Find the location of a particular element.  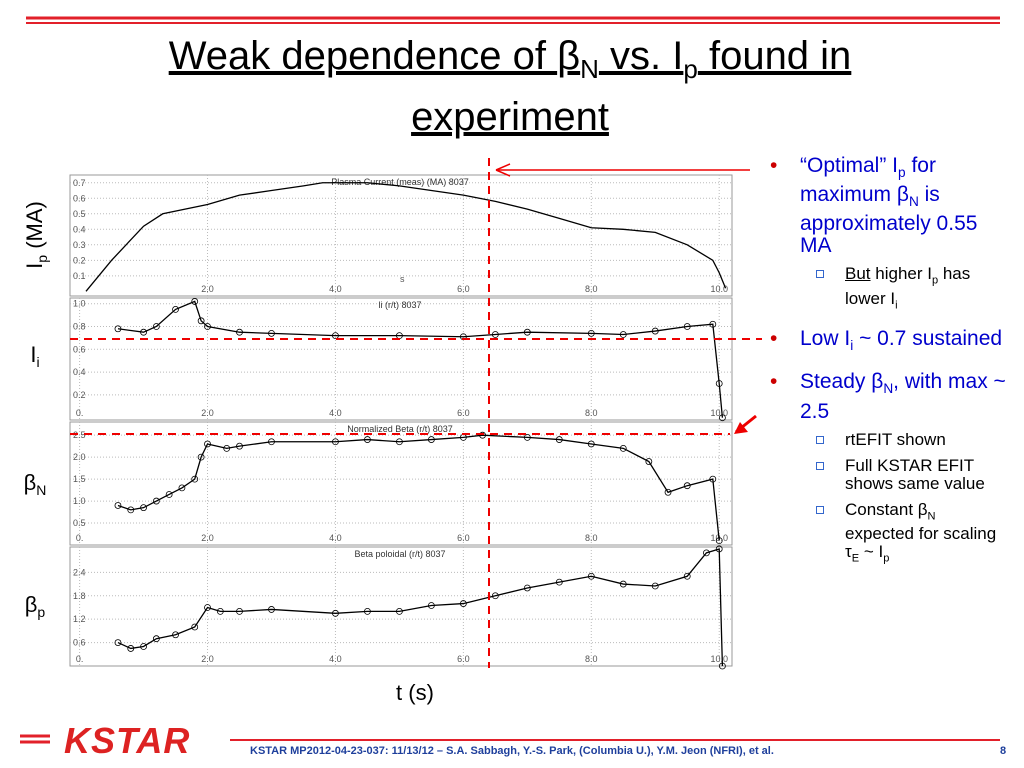

page-number: 8 is located at coordinates (1003, 751).